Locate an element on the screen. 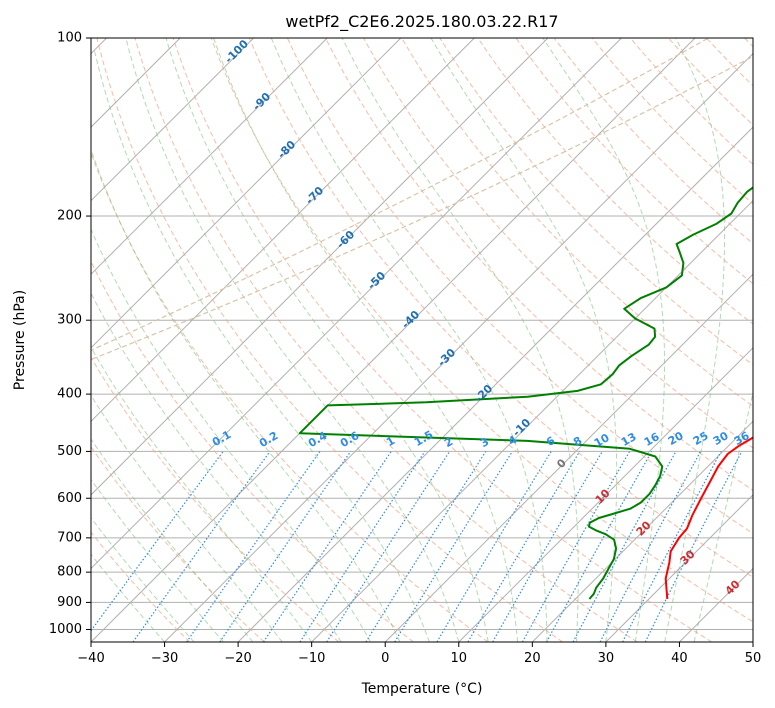  y-axis-label: Pressure (hPa) is located at coordinates (20, 340).